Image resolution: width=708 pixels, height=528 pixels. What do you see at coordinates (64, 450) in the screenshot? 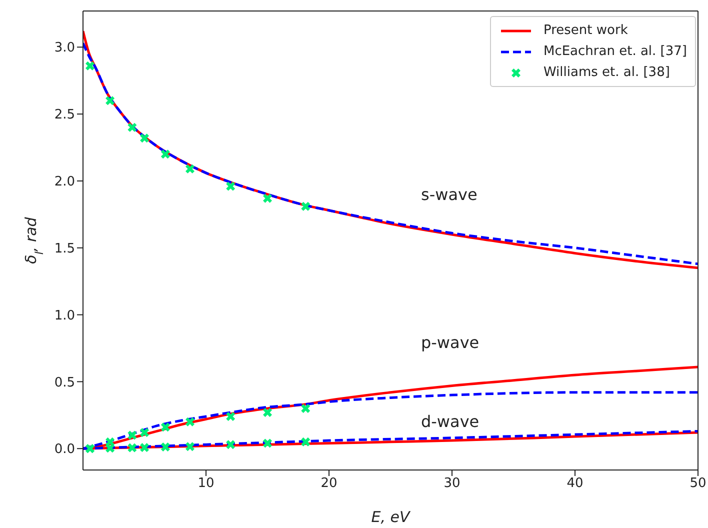
I see `y-tick-label: 0.0` at bounding box center [64, 450].